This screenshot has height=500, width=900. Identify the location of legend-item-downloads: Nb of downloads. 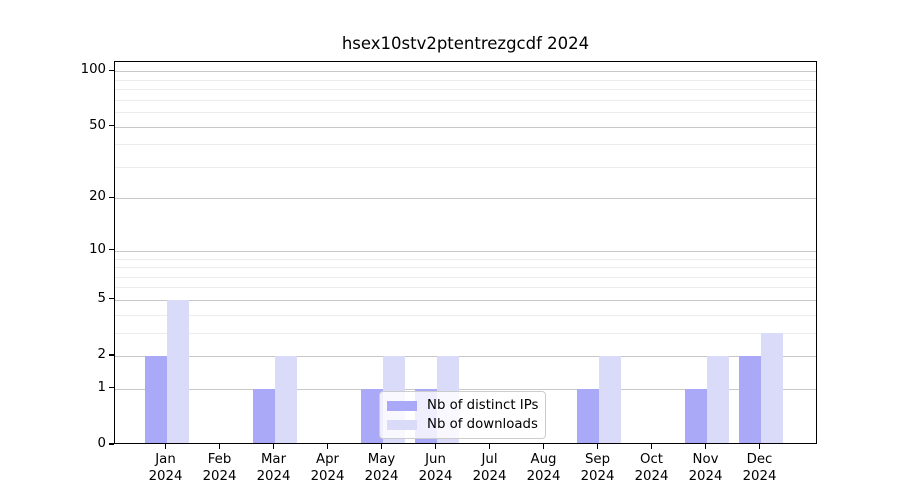
(466, 424).